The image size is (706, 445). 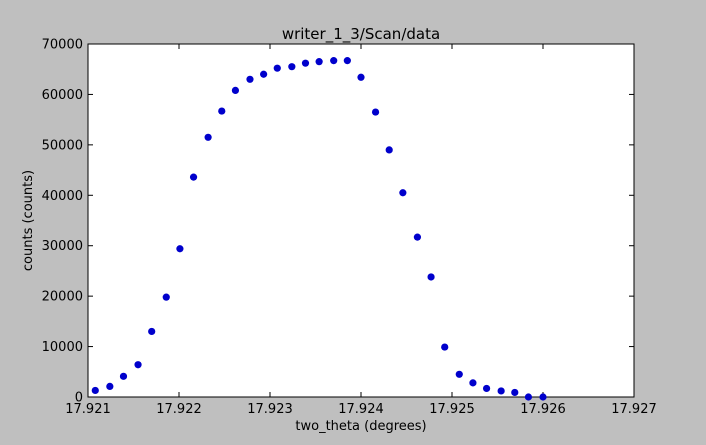 I want to click on y-tick-label: 30000, so click(x=62, y=246).